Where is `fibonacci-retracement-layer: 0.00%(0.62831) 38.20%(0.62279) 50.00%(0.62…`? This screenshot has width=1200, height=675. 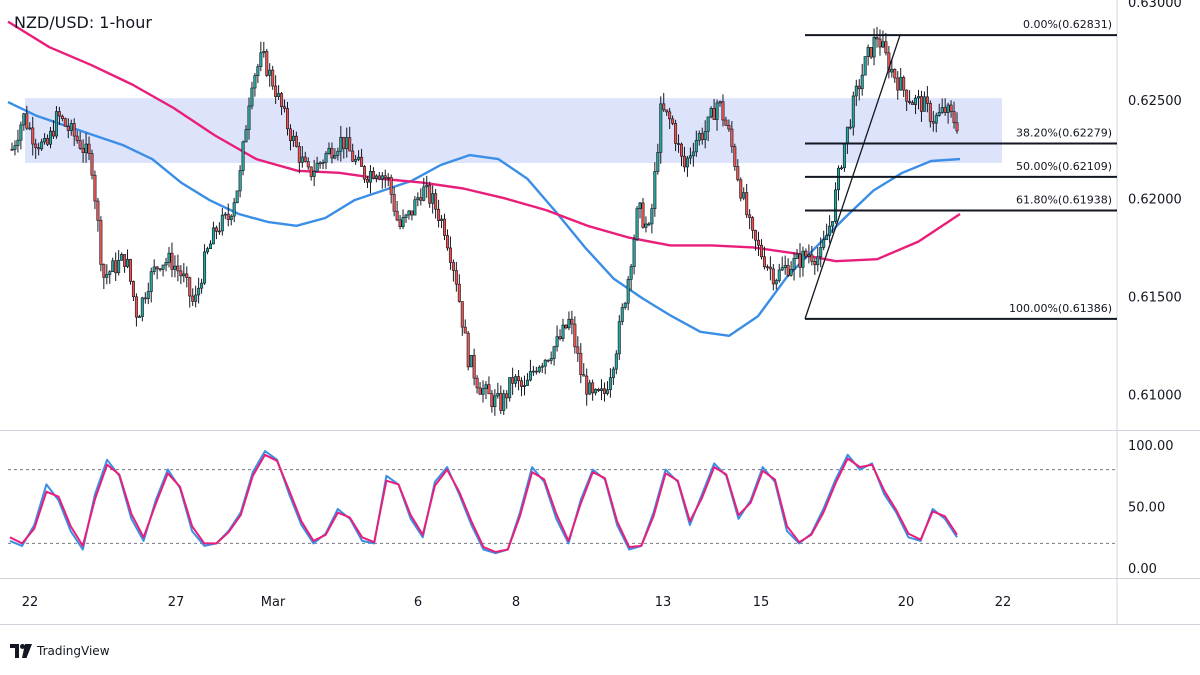
fibonacci-retracement-layer: 0.00%(0.62831) 38.20%(0.62279) 50.00%(0.62… is located at coordinates (960, 169).